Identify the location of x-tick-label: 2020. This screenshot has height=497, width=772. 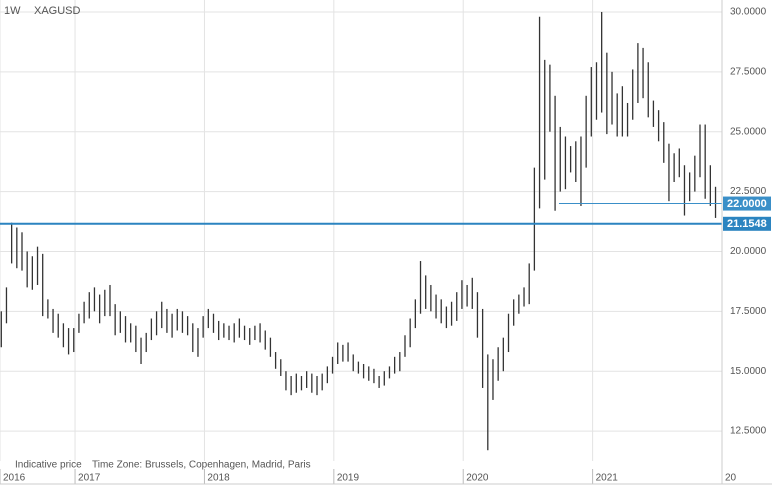
(477, 478).